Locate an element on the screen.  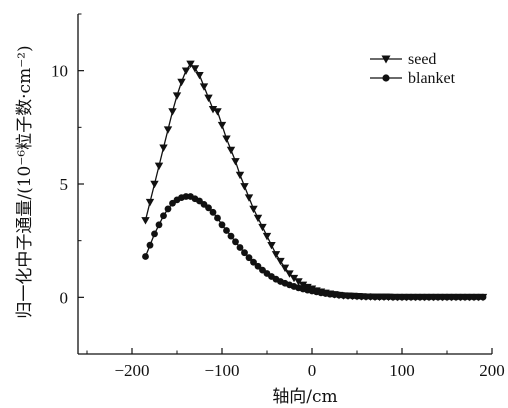
x-tick-label: 0 is located at coordinates (312, 370).